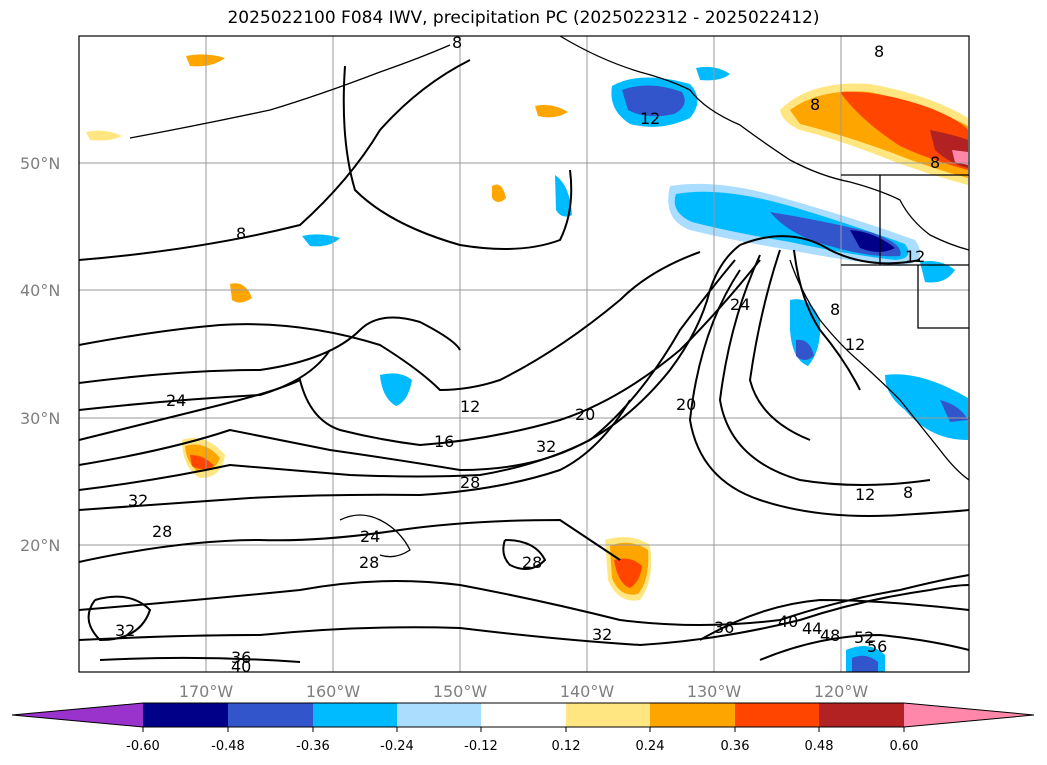 This screenshot has width=1047, height=765. What do you see at coordinates (457, 157) in the screenshot?
I see `contour-8-loop` at bounding box center [457, 157].